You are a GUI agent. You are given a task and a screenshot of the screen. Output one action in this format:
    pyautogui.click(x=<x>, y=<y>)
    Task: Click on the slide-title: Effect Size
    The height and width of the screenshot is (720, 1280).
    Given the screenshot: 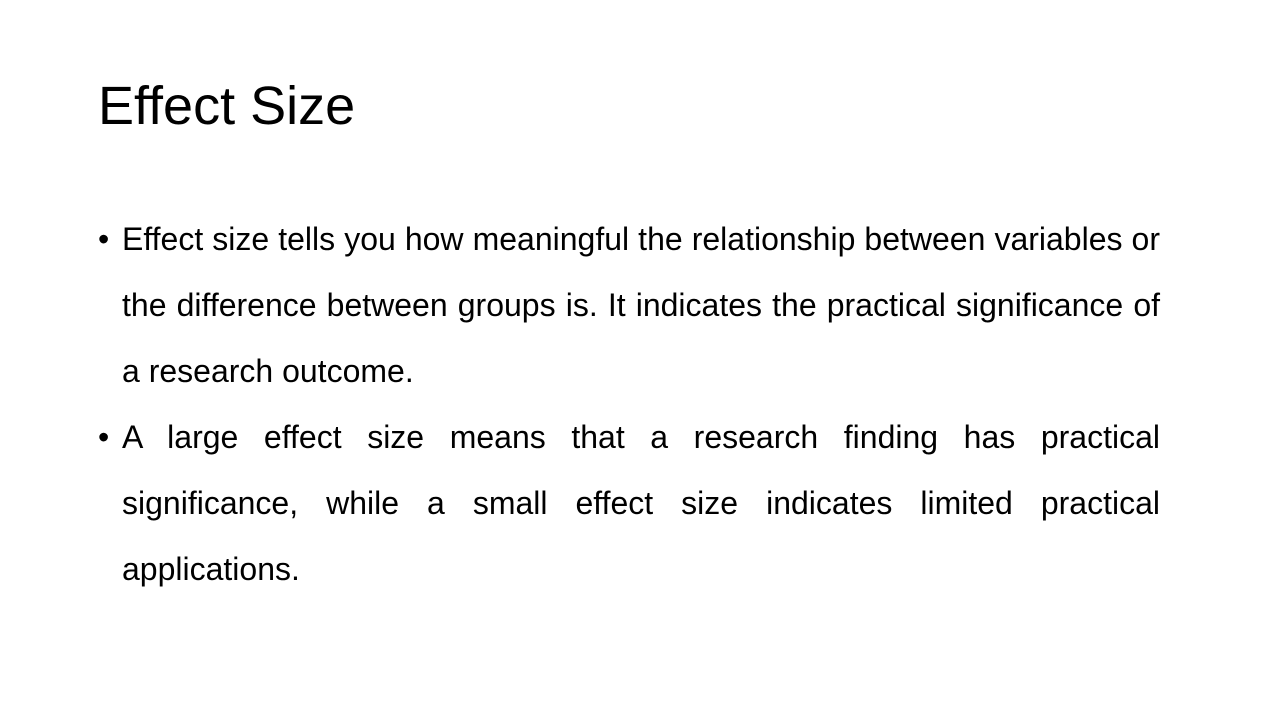 What is the action you would take?
    pyautogui.click(x=227, y=106)
    